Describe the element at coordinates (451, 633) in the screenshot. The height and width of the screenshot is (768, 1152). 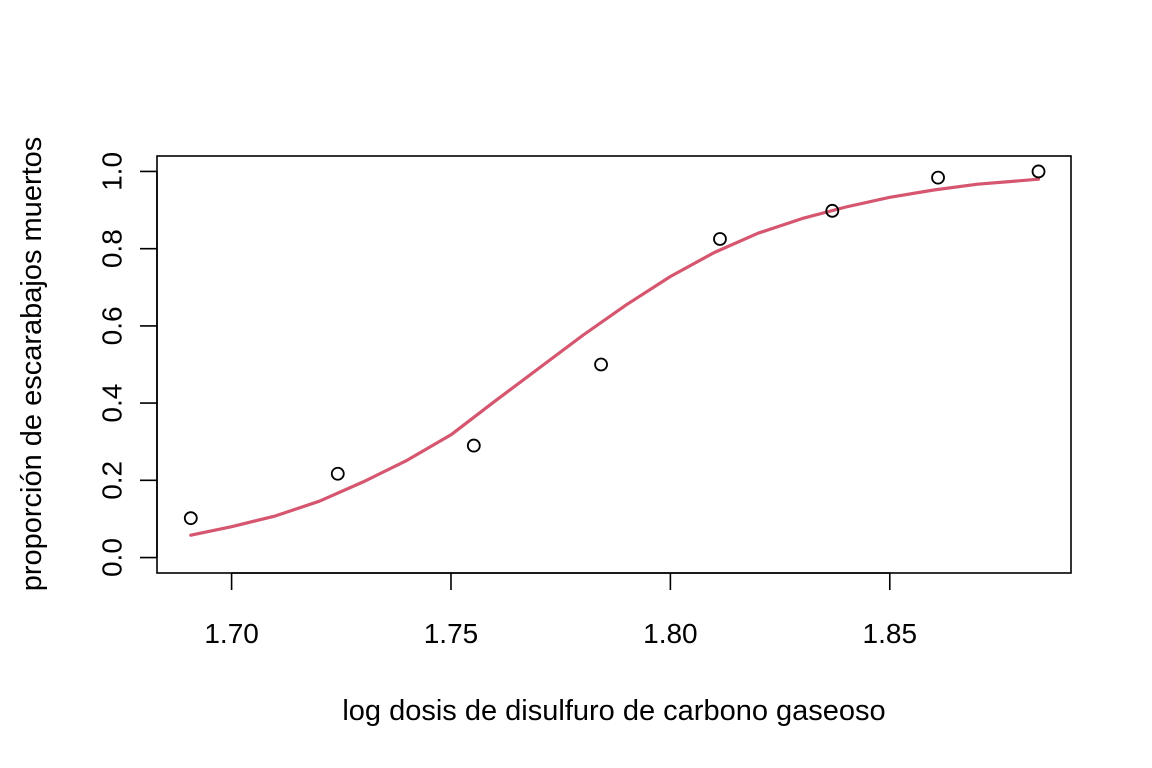
I see `x-tick-label: 1.75` at that location.